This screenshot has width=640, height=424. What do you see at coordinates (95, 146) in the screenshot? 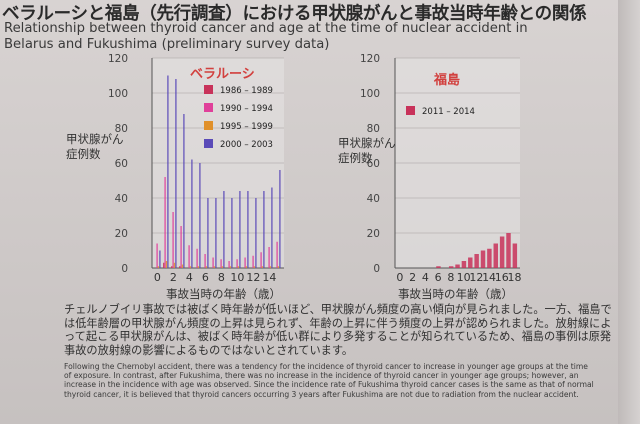
I see `belarus-y-axis-label: 甲状腺がん 症例数` at bounding box center [95, 146].